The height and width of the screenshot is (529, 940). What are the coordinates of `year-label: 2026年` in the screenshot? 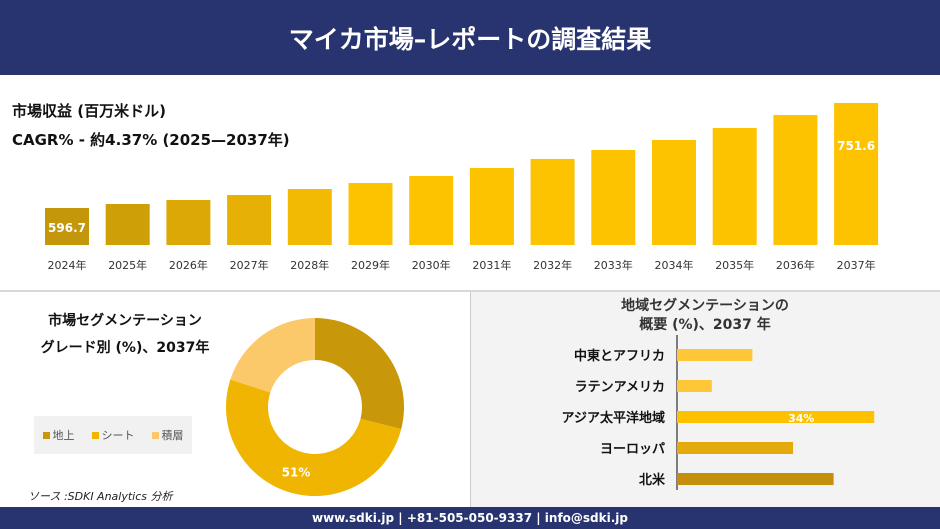 It's located at (188, 265).